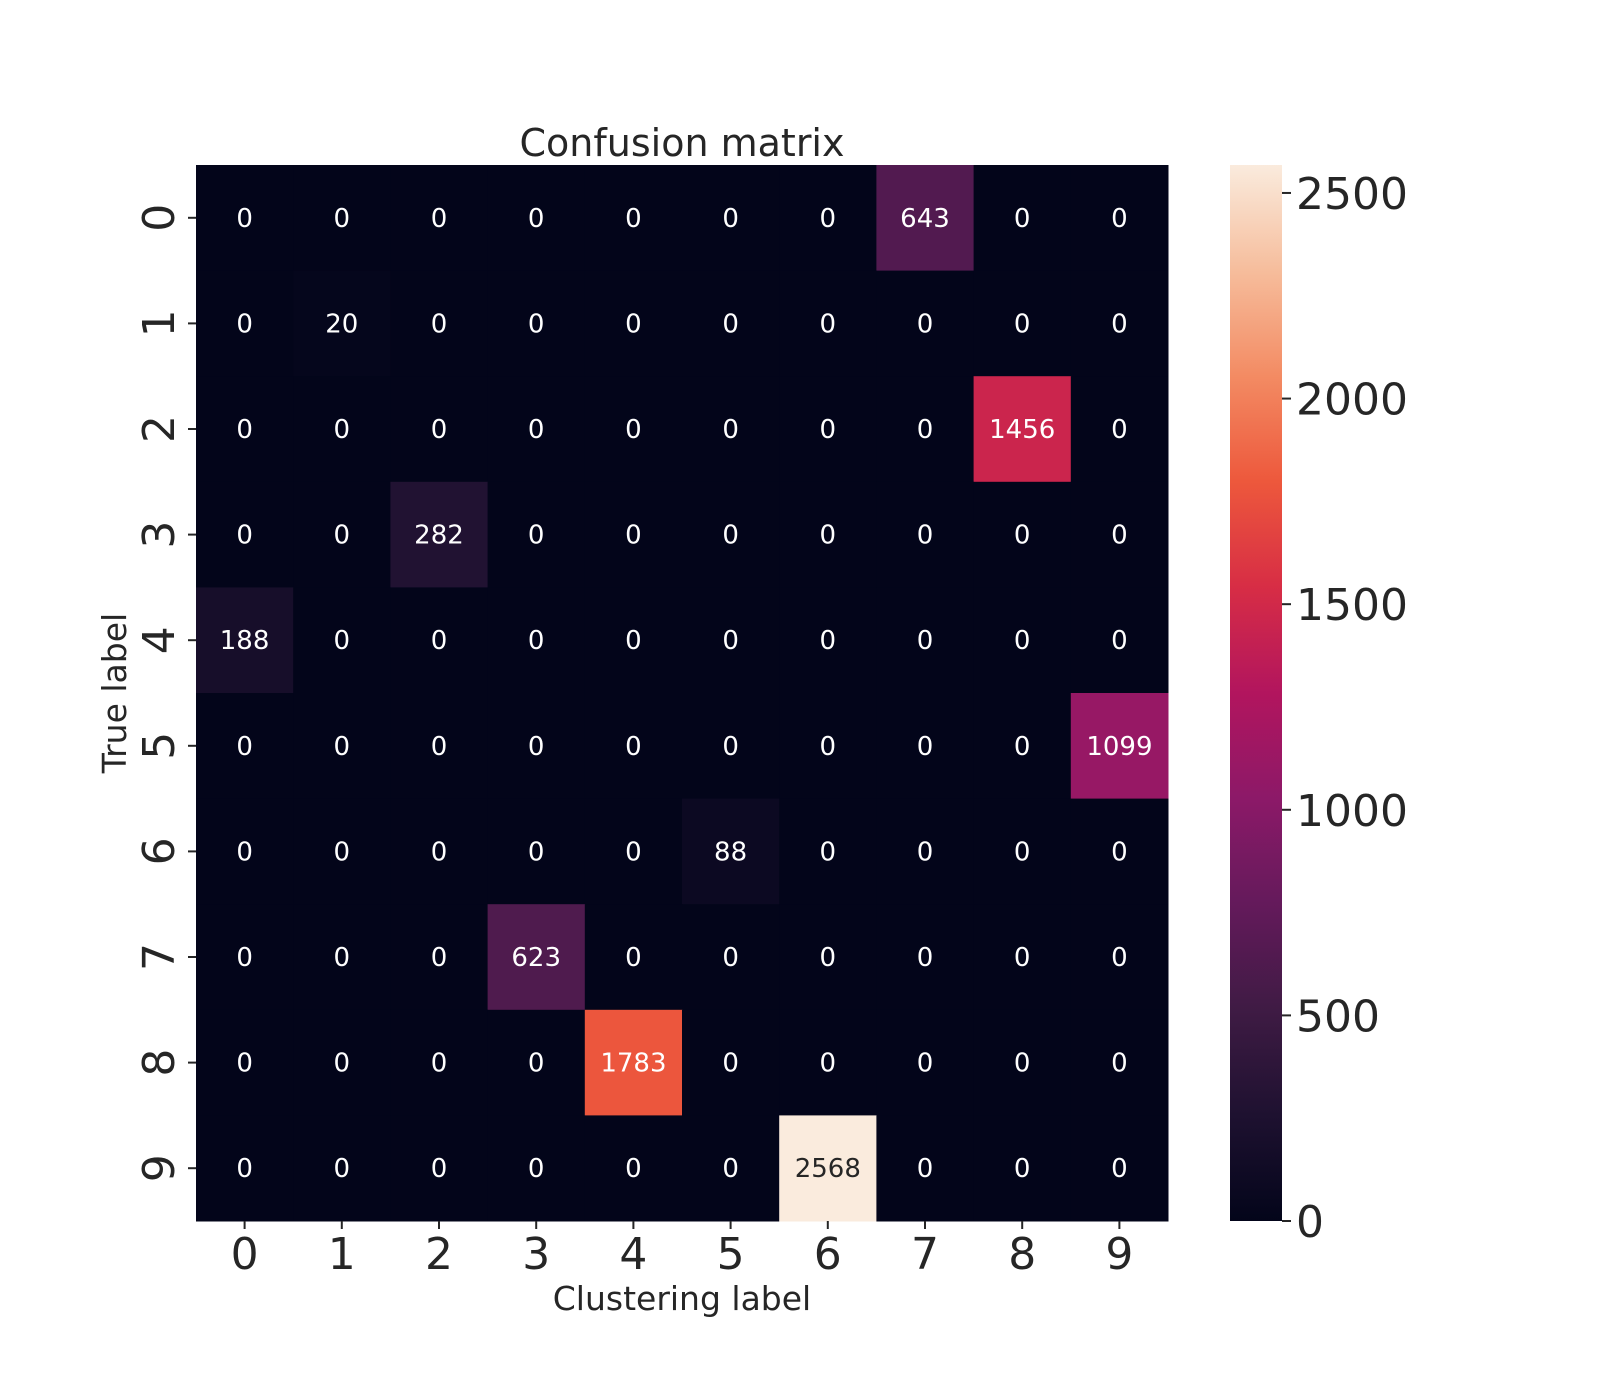  Describe the element at coordinates (159, 746) in the screenshot. I see `y-tick-label: 5` at that location.